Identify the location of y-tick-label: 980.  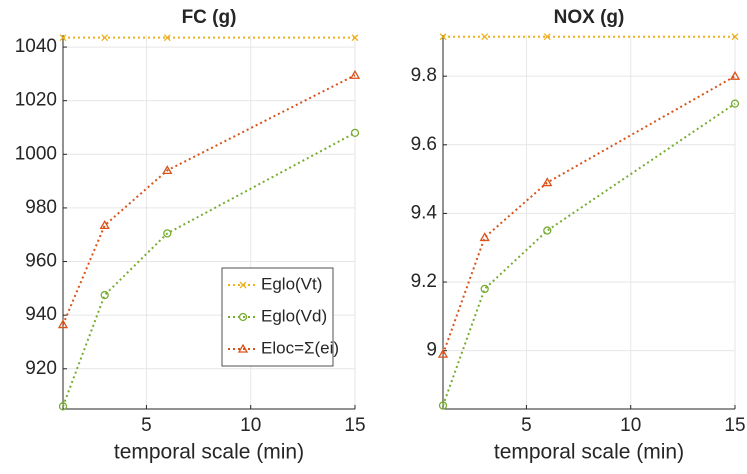
(41, 207).